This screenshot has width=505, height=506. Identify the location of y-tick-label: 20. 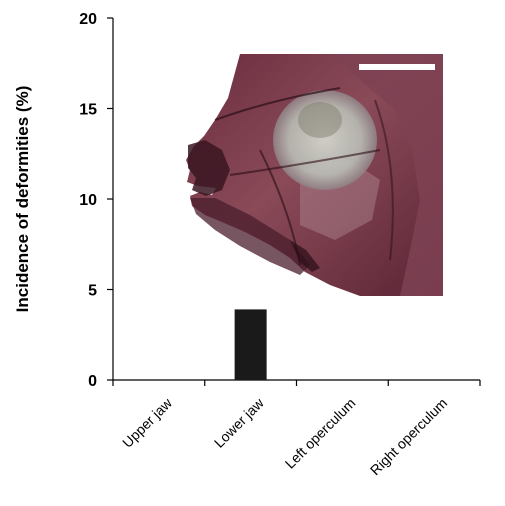
(88, 19).